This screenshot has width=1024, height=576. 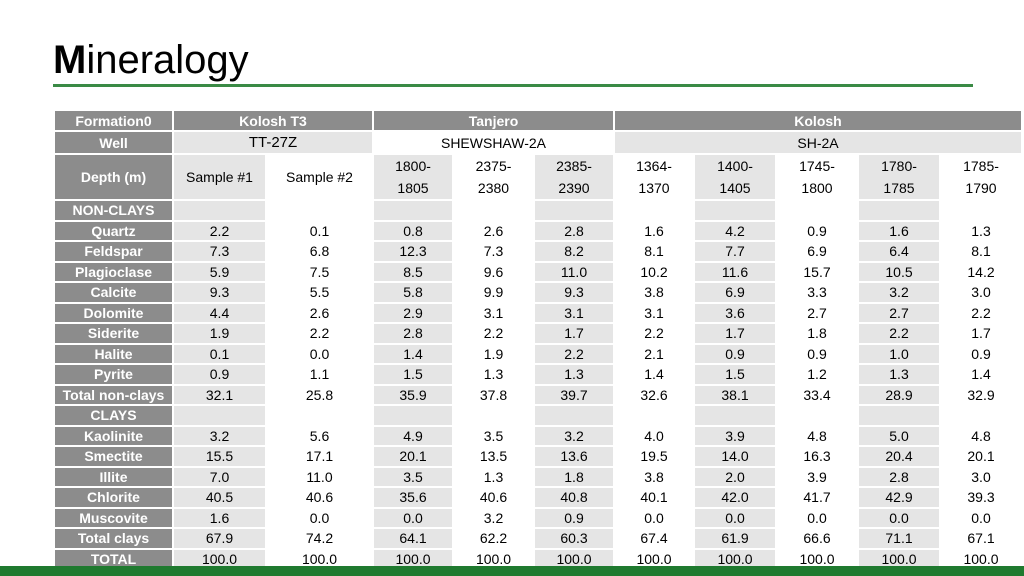 I want to click on value-cell: 71.1, so click(x=899, y=538).